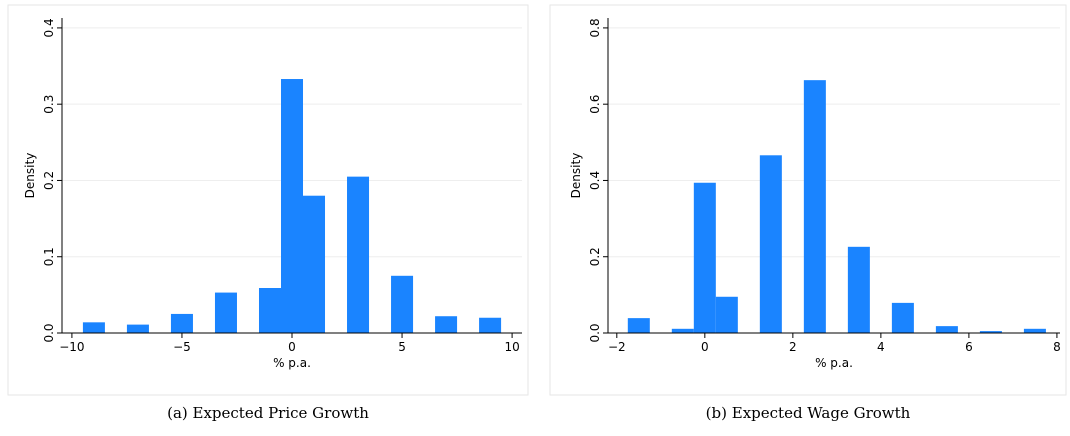 The width and height of the screenshot is (1070, 436). I want to click on caption: (b) Expected Wage Growth, so click(808, 413).